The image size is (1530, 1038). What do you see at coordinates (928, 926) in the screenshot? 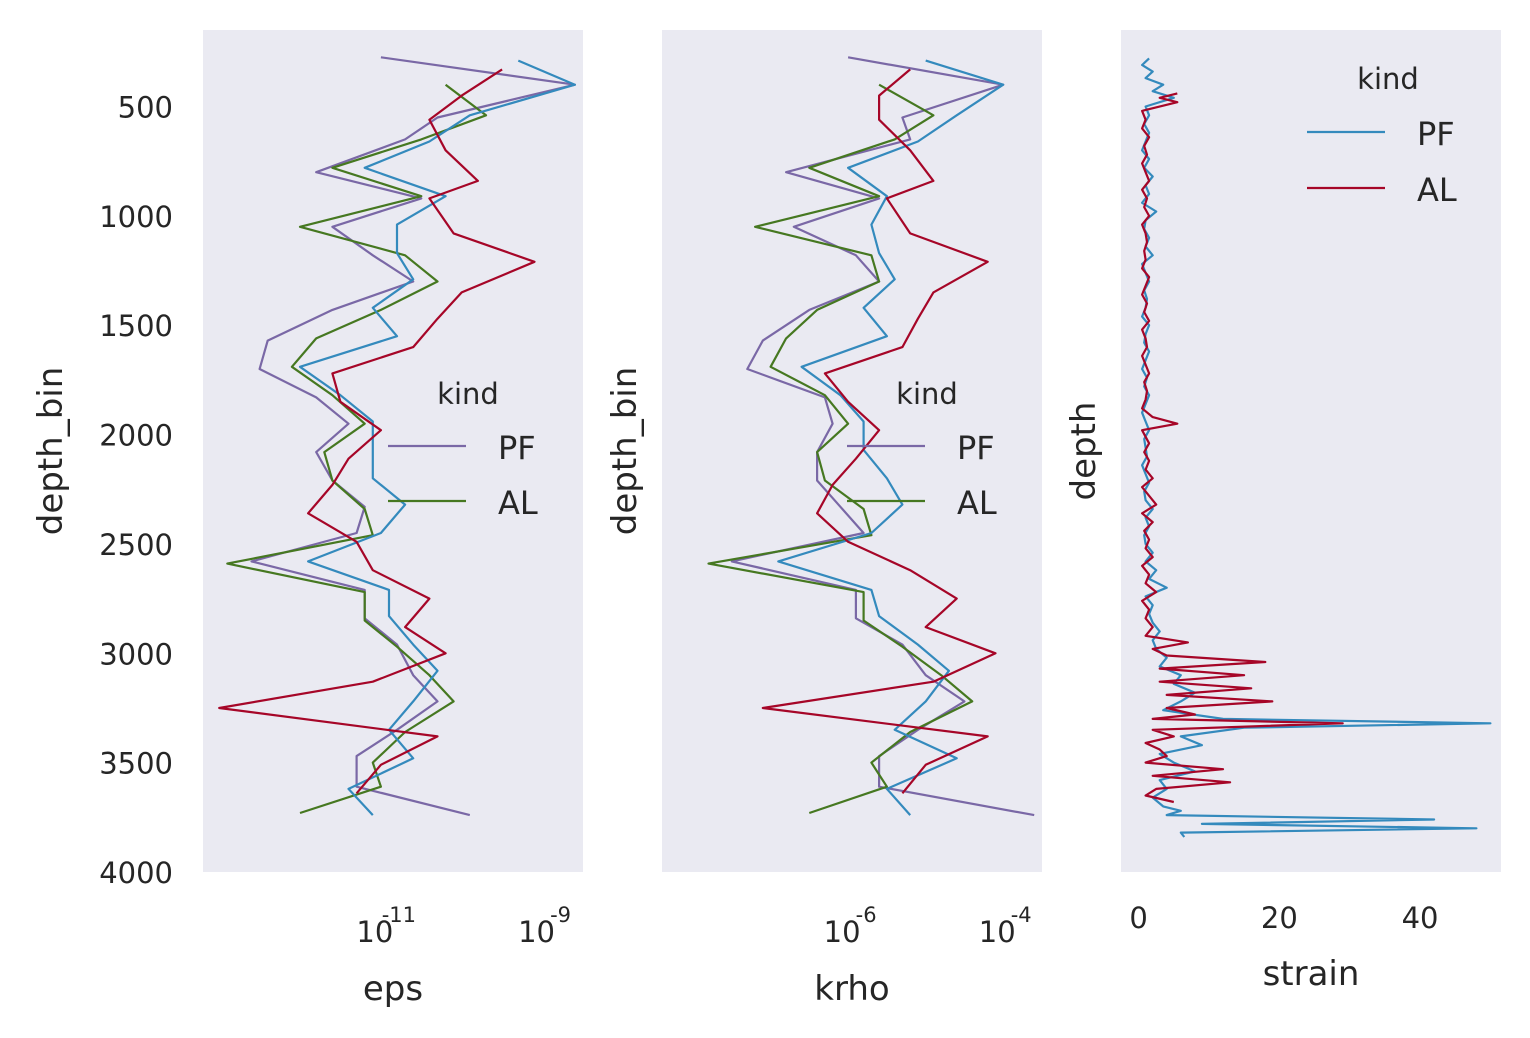
I see `x-ticks-krho: 10-6 10-4` at bounding box center [928, 926].